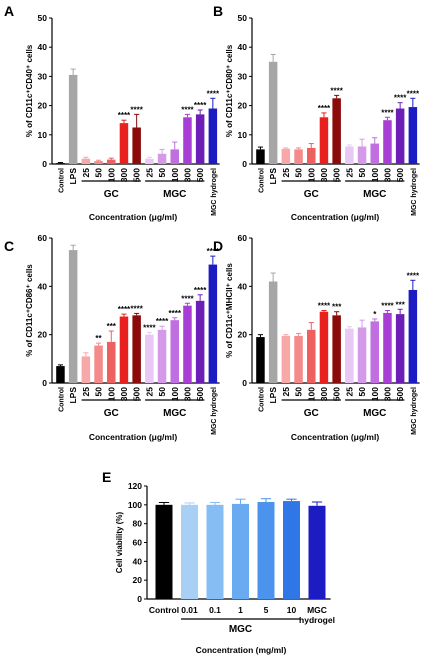 The height and width of the screenshot is (660, 429). Describe the element at coordinates (349, 392) in the screenshot. I see `x-tick-label: 25` at that location.